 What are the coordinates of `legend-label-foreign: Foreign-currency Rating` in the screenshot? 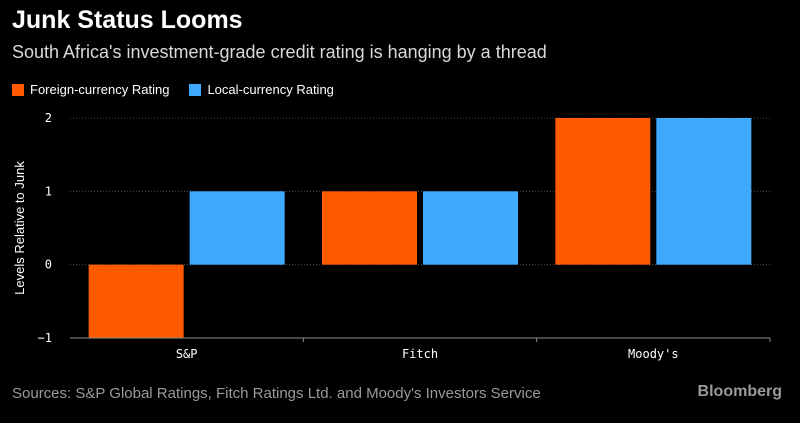 It's located at (100, 89).